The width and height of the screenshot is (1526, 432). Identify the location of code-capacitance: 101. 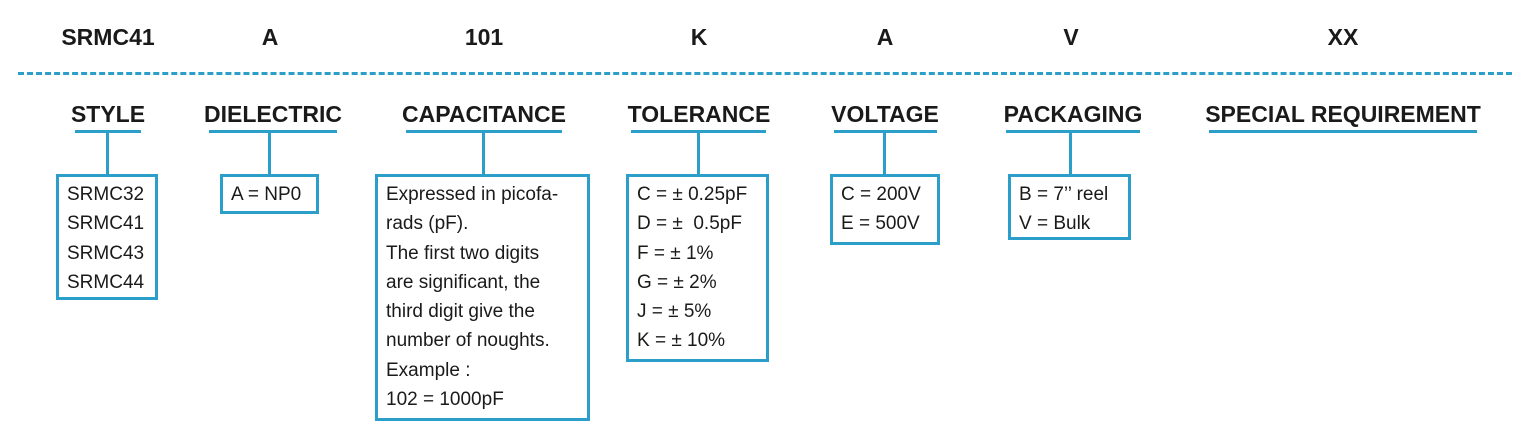
(484, 37).